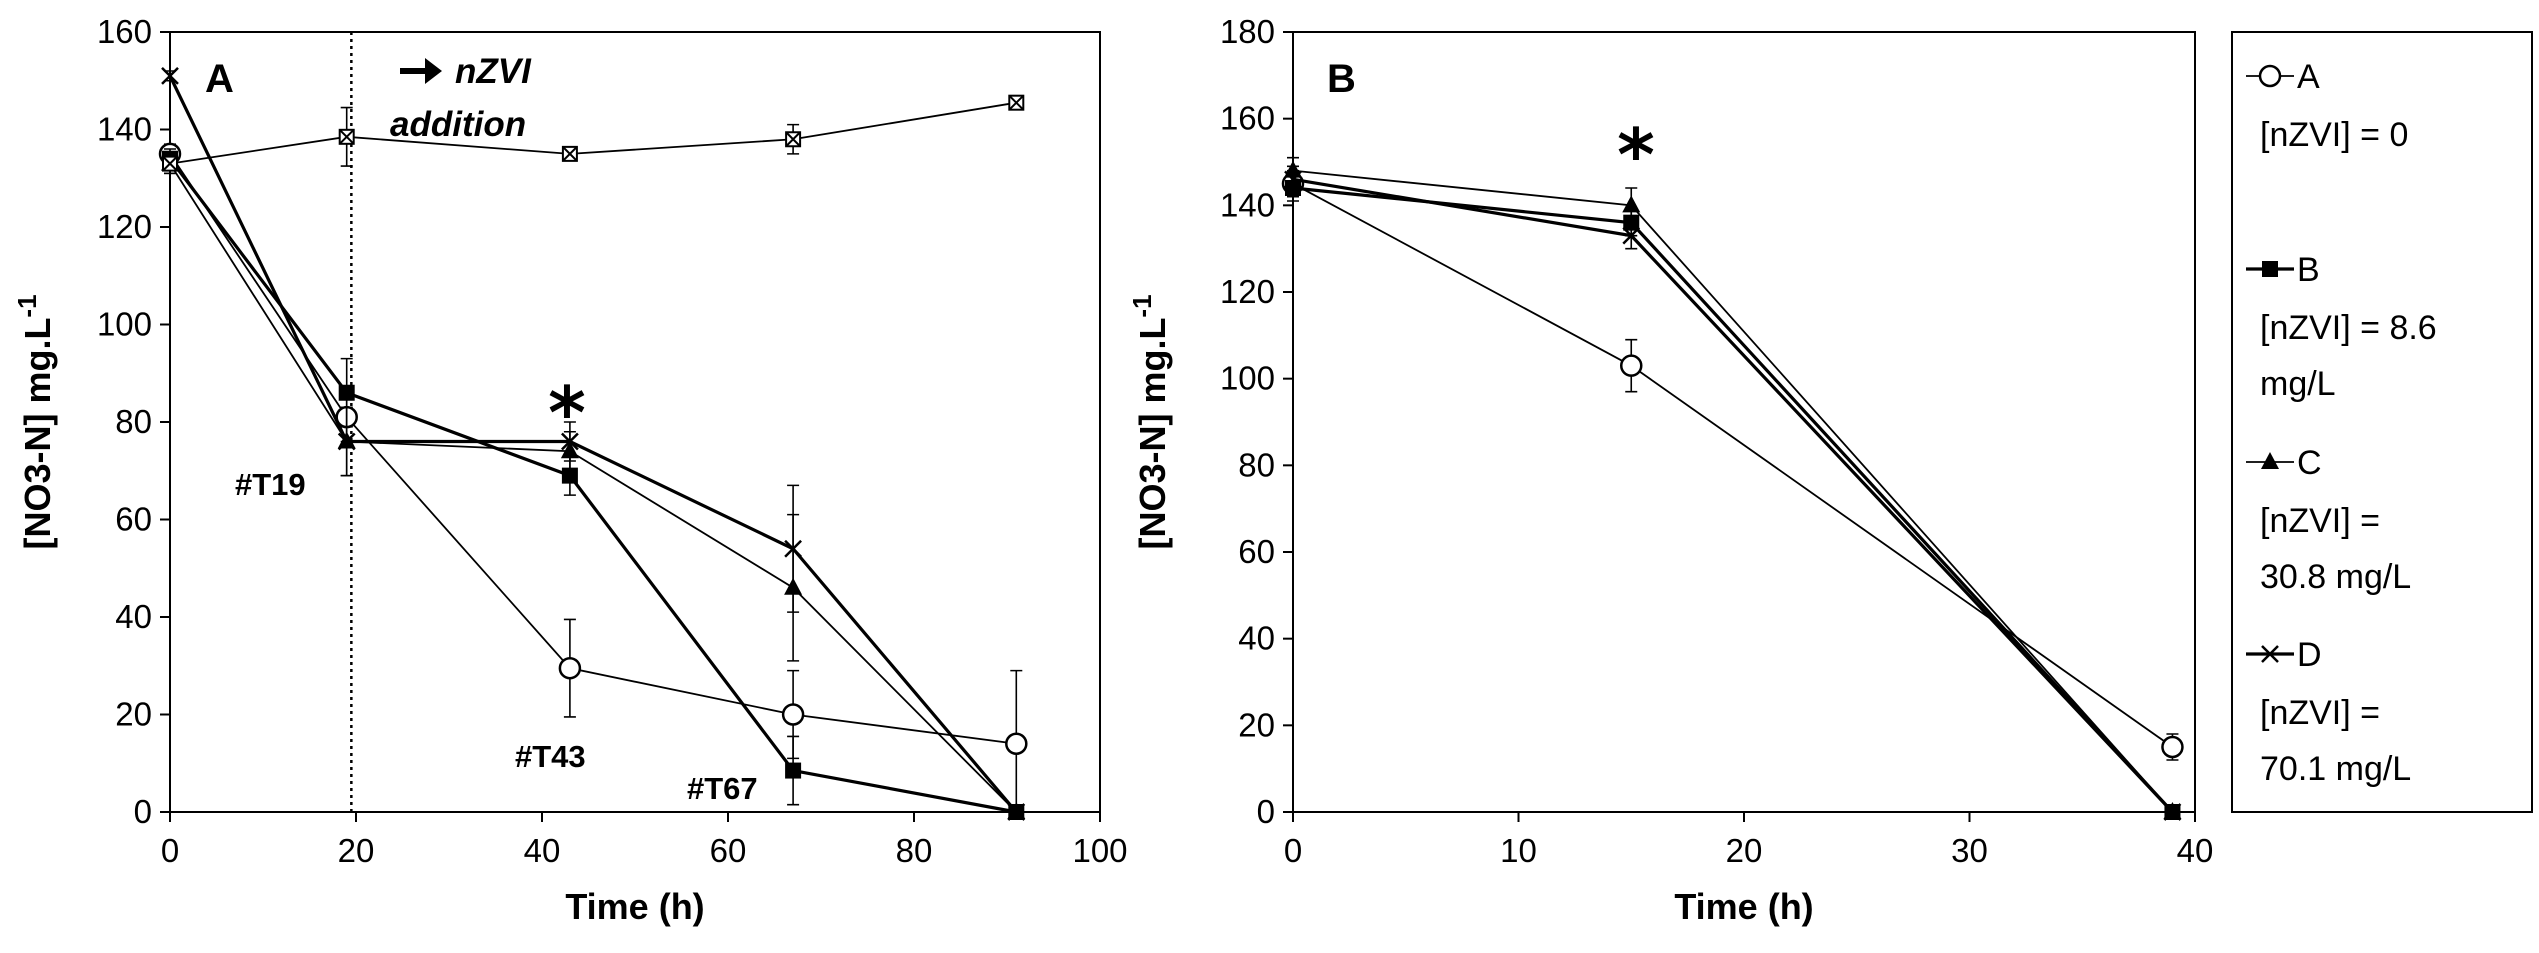 The image size is (2539, 953). I want to click on panel-b-xtick-label: 10, so click(1518, 850).